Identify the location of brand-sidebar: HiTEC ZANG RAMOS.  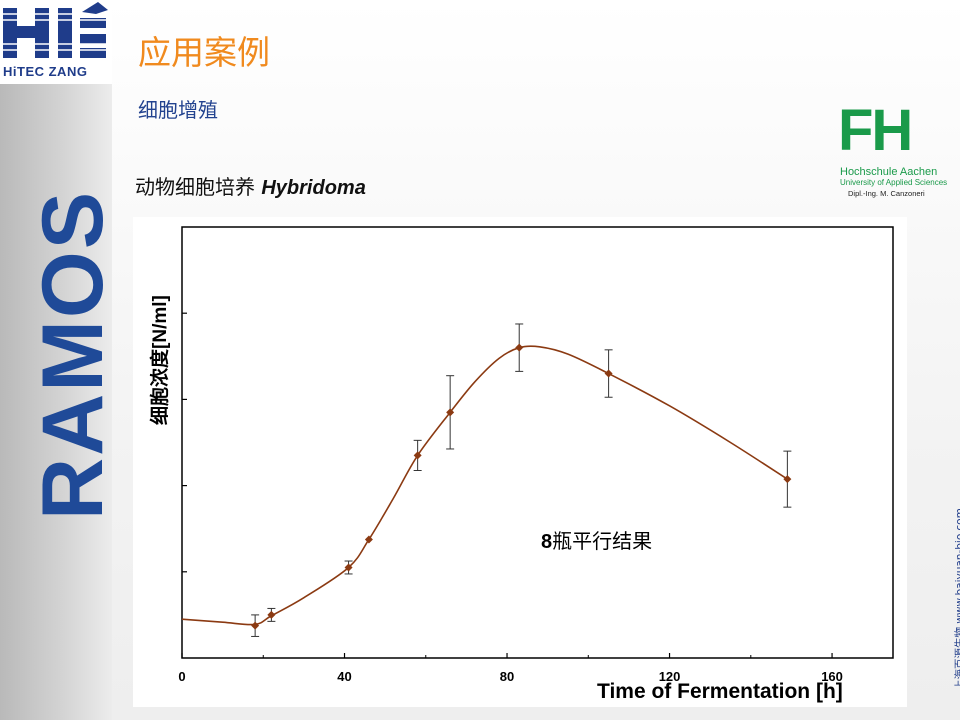
(60, 360).